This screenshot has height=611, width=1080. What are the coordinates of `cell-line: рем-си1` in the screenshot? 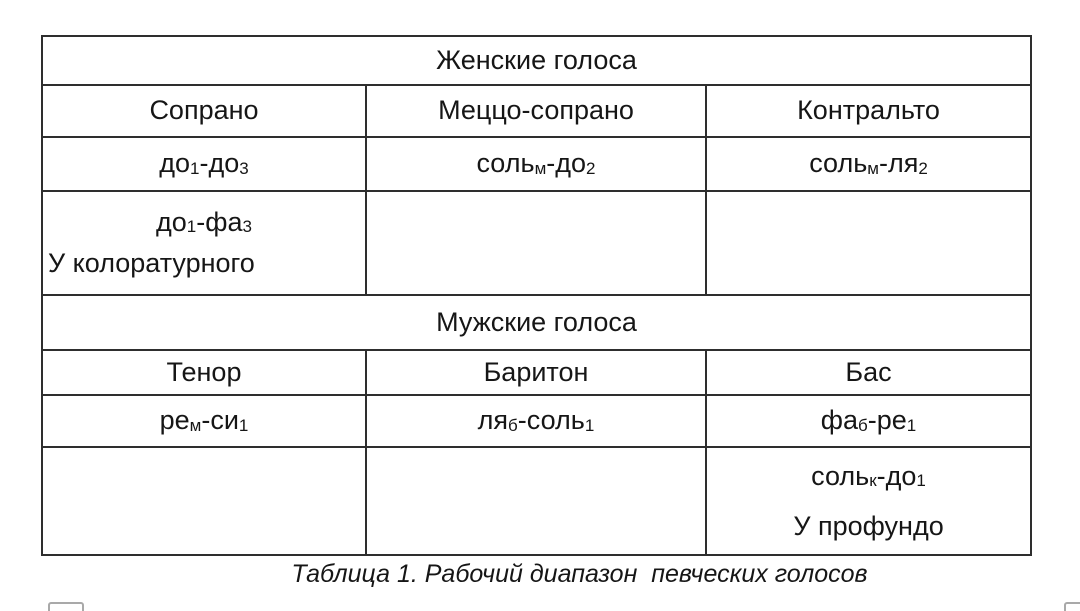 It's located at (204, 420).